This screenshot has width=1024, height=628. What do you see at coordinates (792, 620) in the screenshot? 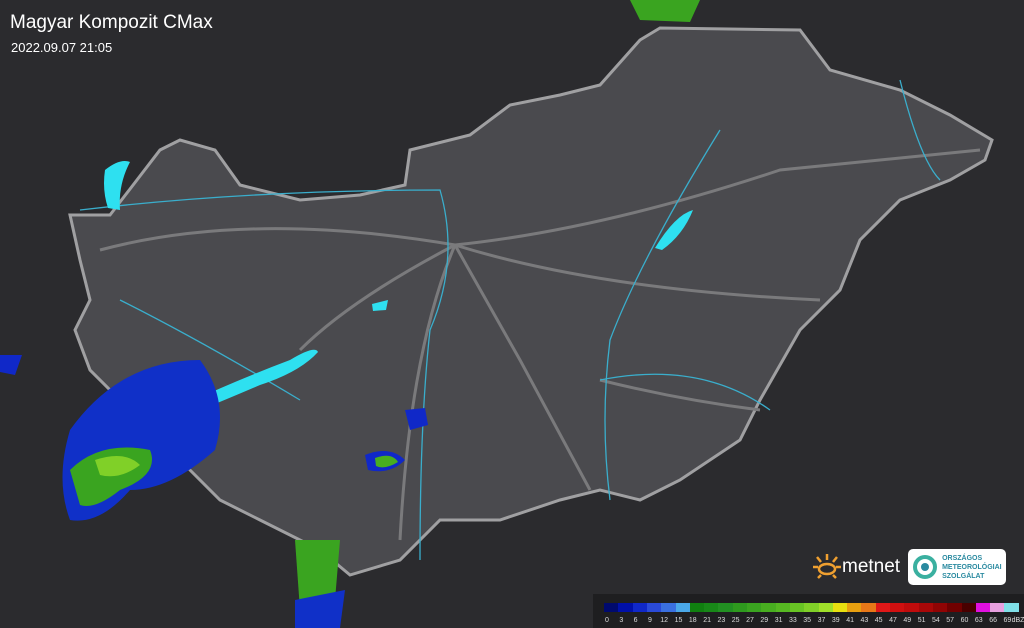
I see `legend-label: 33` at bounding box center [792, 620].